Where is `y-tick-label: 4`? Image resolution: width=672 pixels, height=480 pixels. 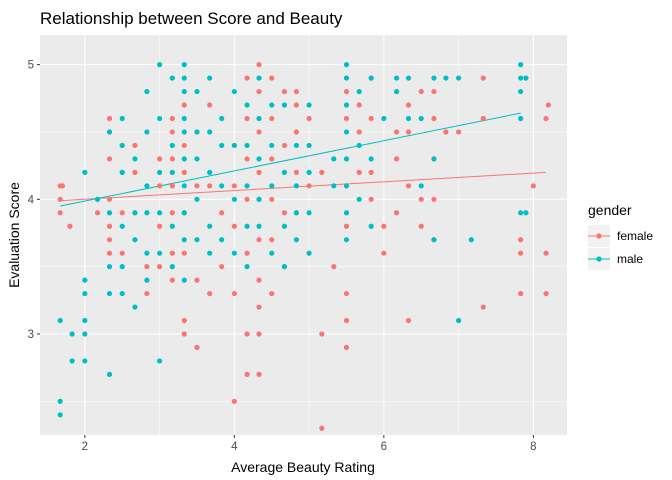 y-tick-label: 4 is located at coordinates (31, 200).